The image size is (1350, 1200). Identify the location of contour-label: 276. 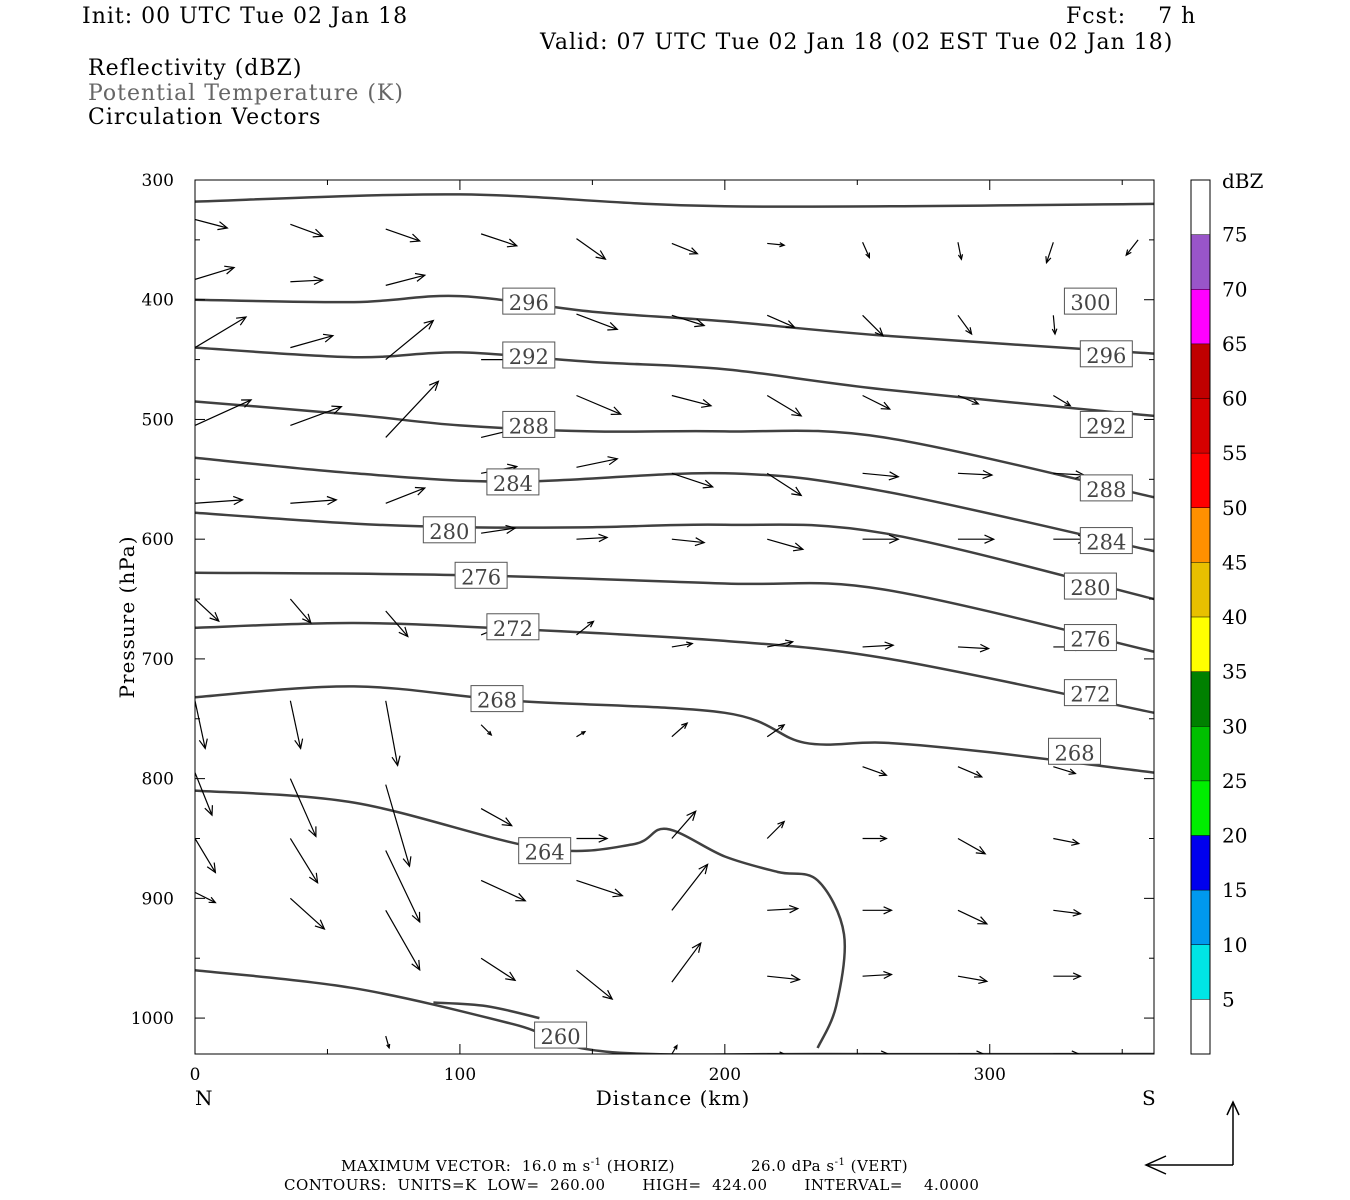
(1090, 640).